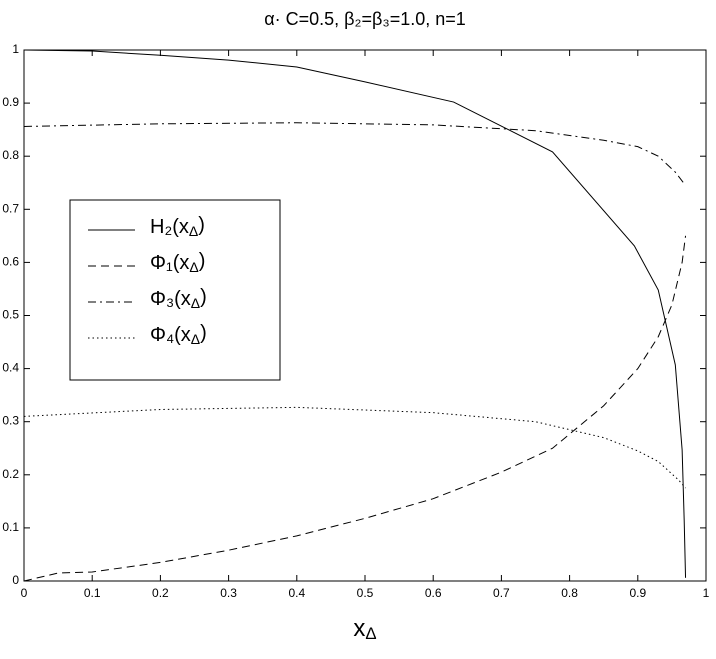 The height and width of the screenshot is (659, 716). Describe the element at coordinates (364, 629) in the screenshot. I see `x-axis-label: xΔ` at that location.